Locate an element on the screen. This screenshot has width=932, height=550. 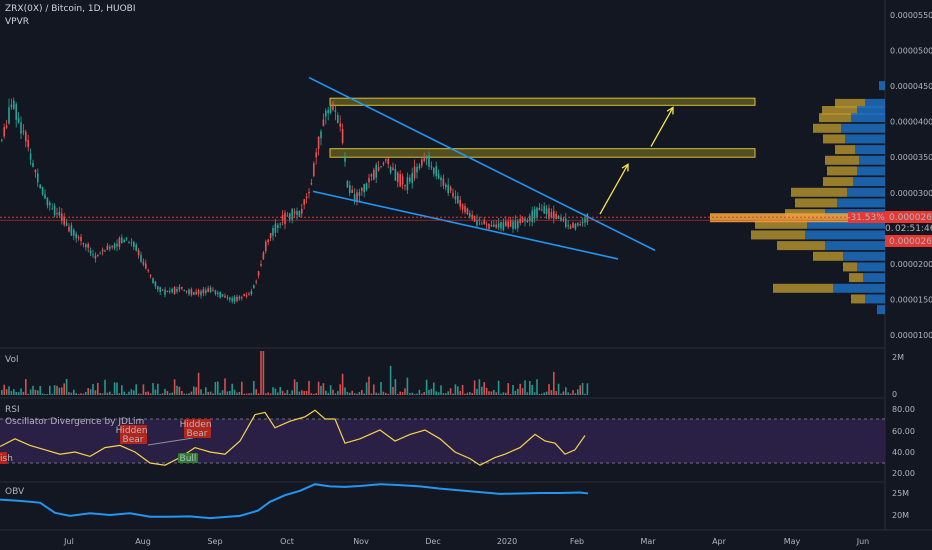
resistance-zones is located at coordinates (542, 127).